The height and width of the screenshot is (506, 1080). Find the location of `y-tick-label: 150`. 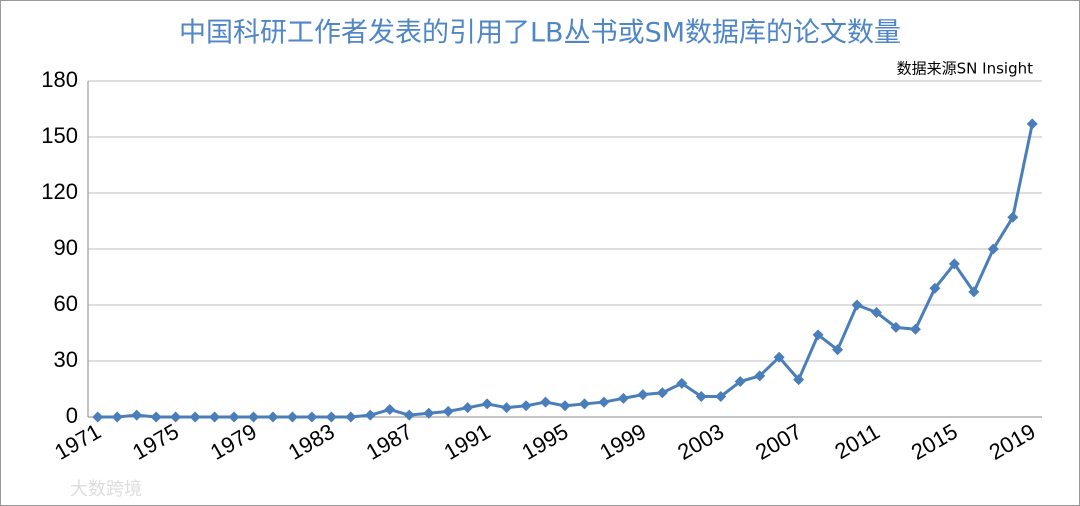

y-tick-label: 150 is located at coordinates (59, 135).